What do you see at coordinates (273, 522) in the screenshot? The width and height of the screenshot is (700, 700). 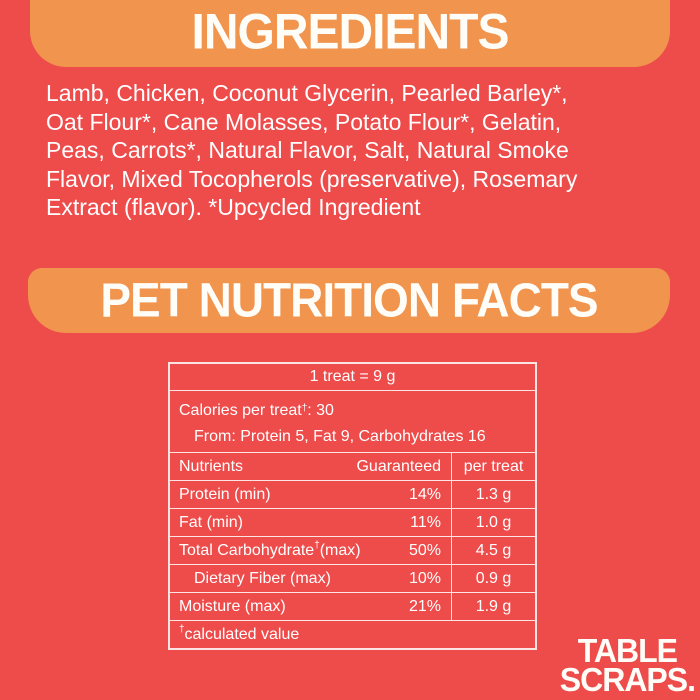 I see `nutrient-label: Fat (min)` at bounding box center [273, 522].